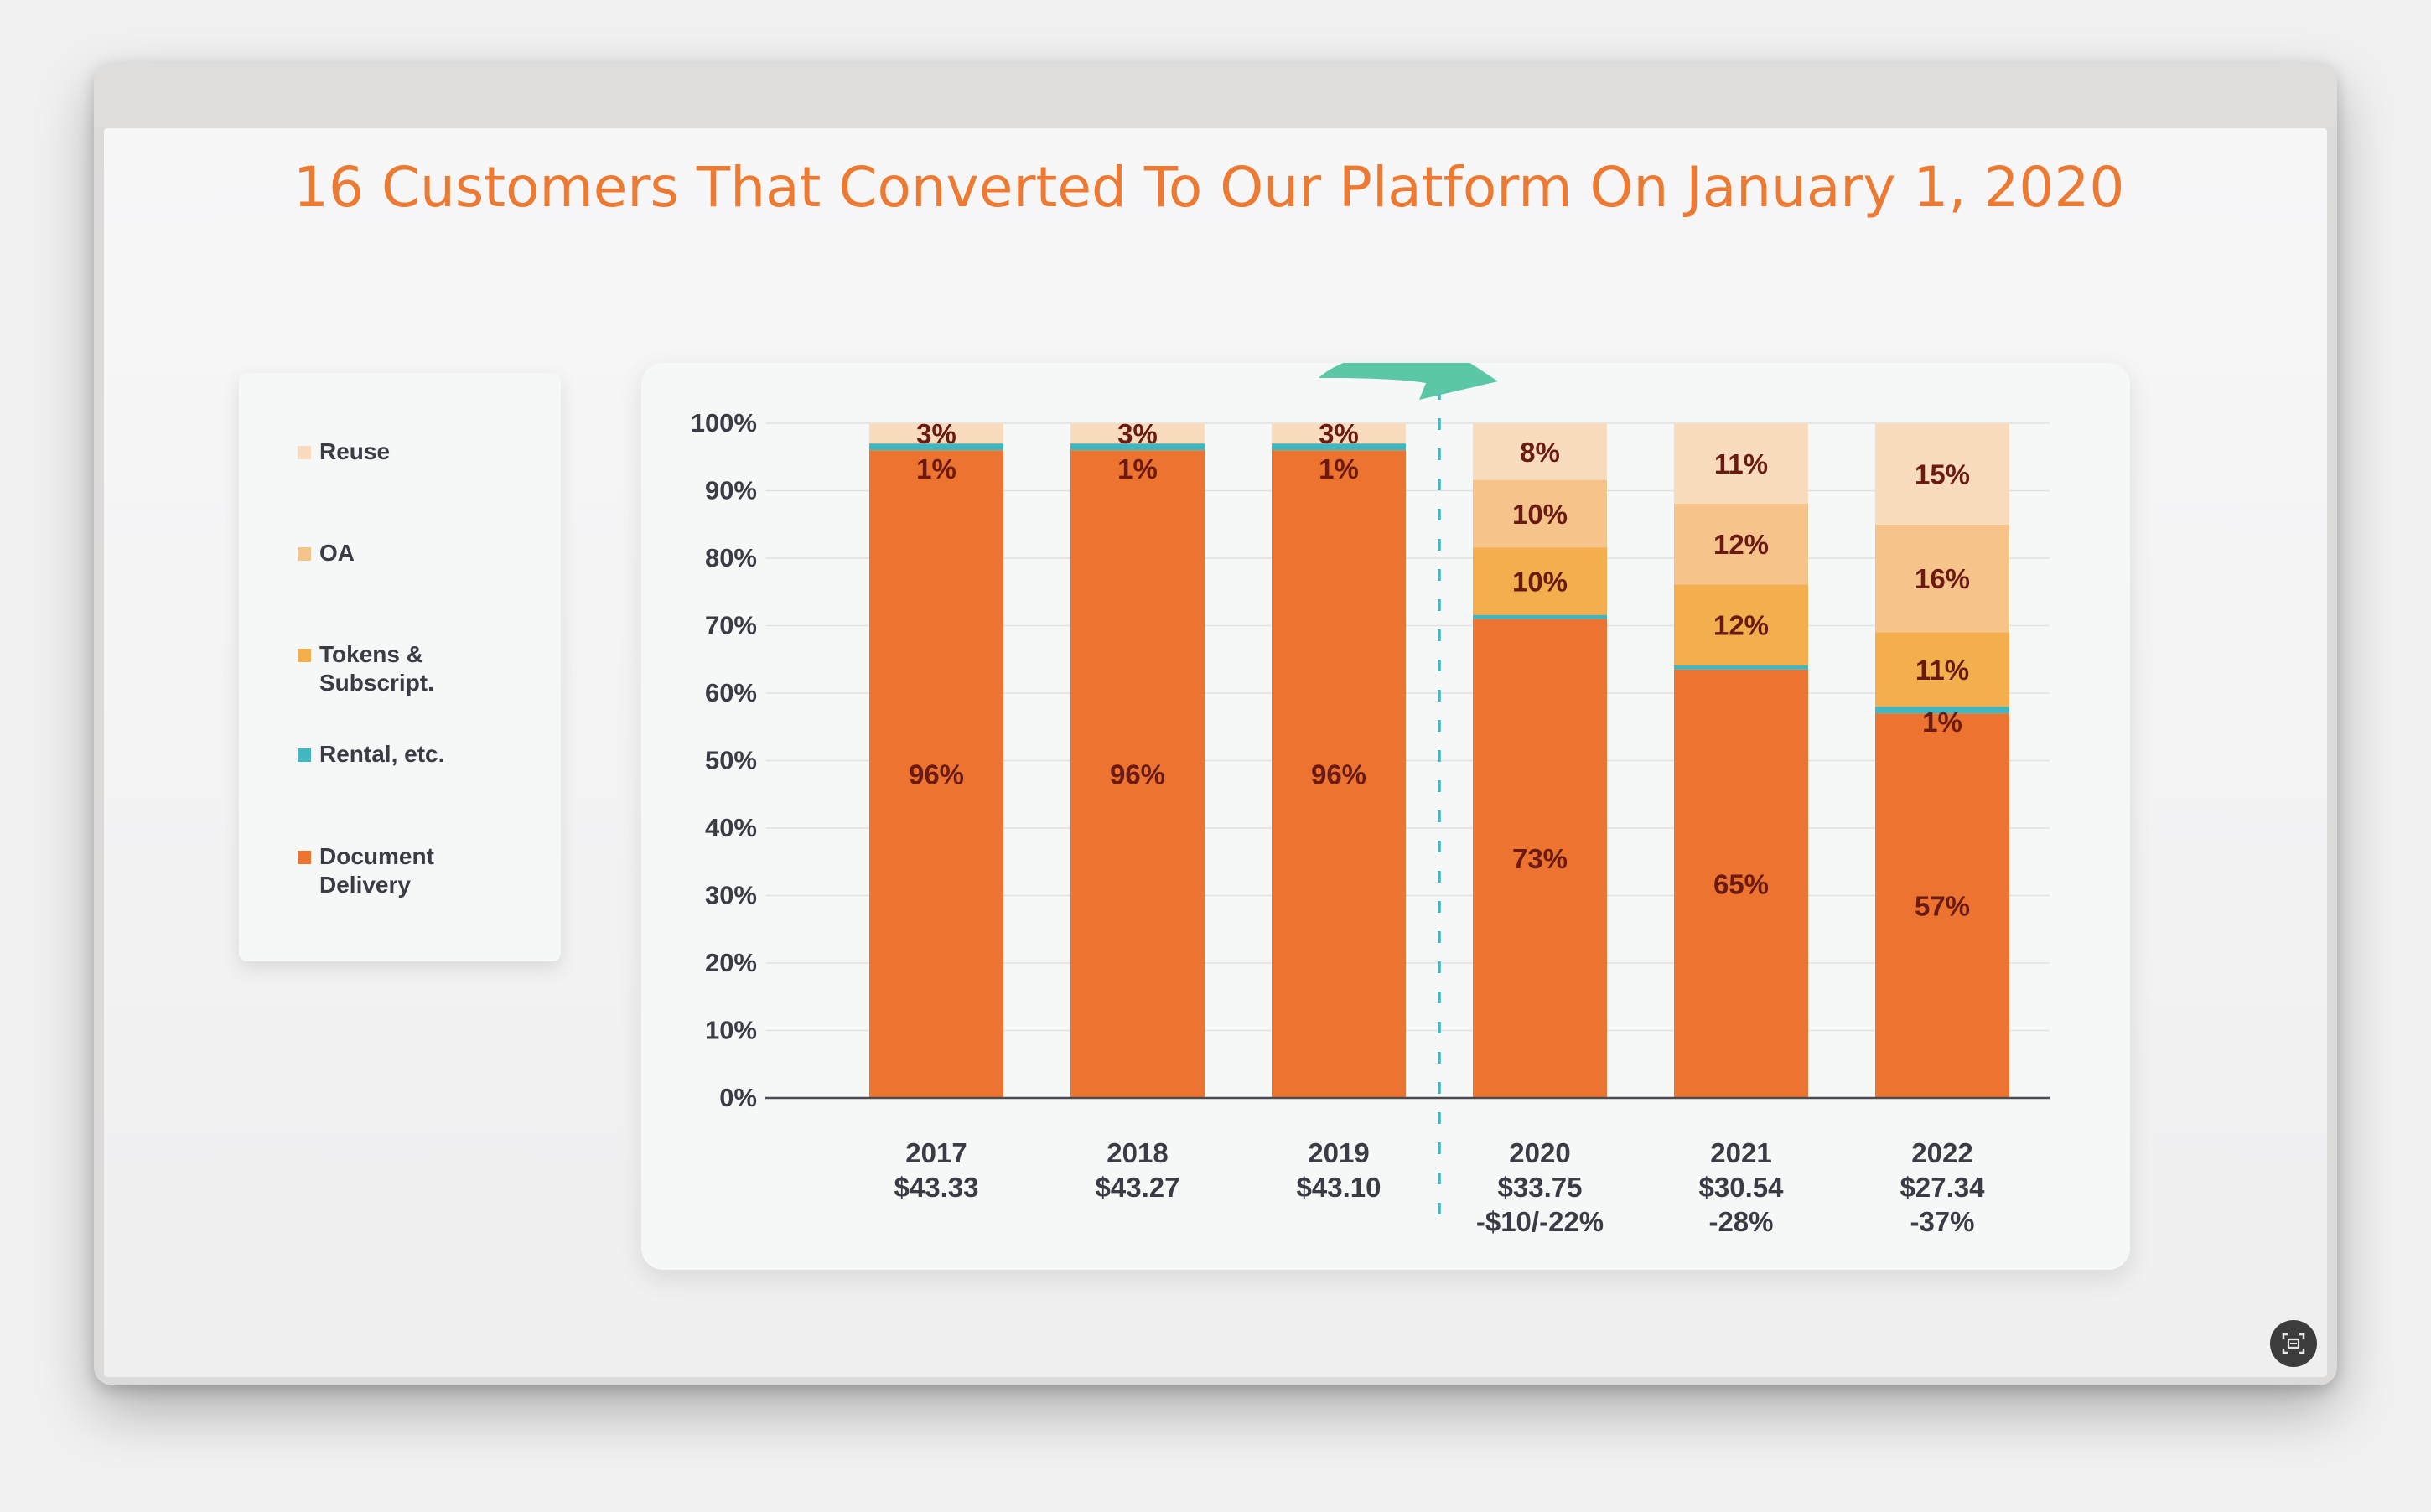 The height and width of the screenshot is (1512, 2431). What do you see at coordinates (1339, 1187) in the screenshot?
I see `x-tick-label: $43.10` at bounding box center [1339, 1187].